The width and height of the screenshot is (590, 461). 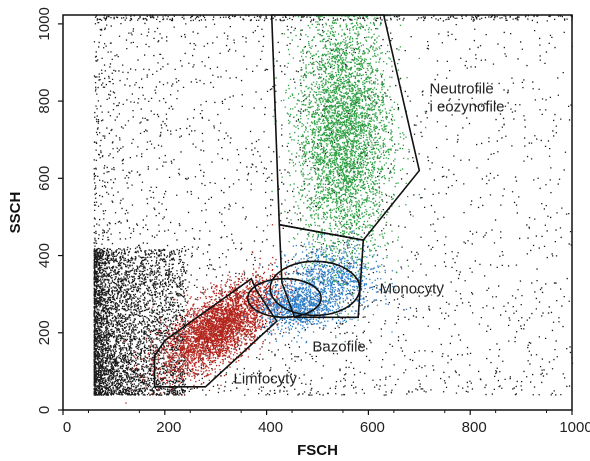 What do you see at coordinates (168, 427) in the screenshot?
I see `x-tick-label: 200` at bounding box center [168, 427].